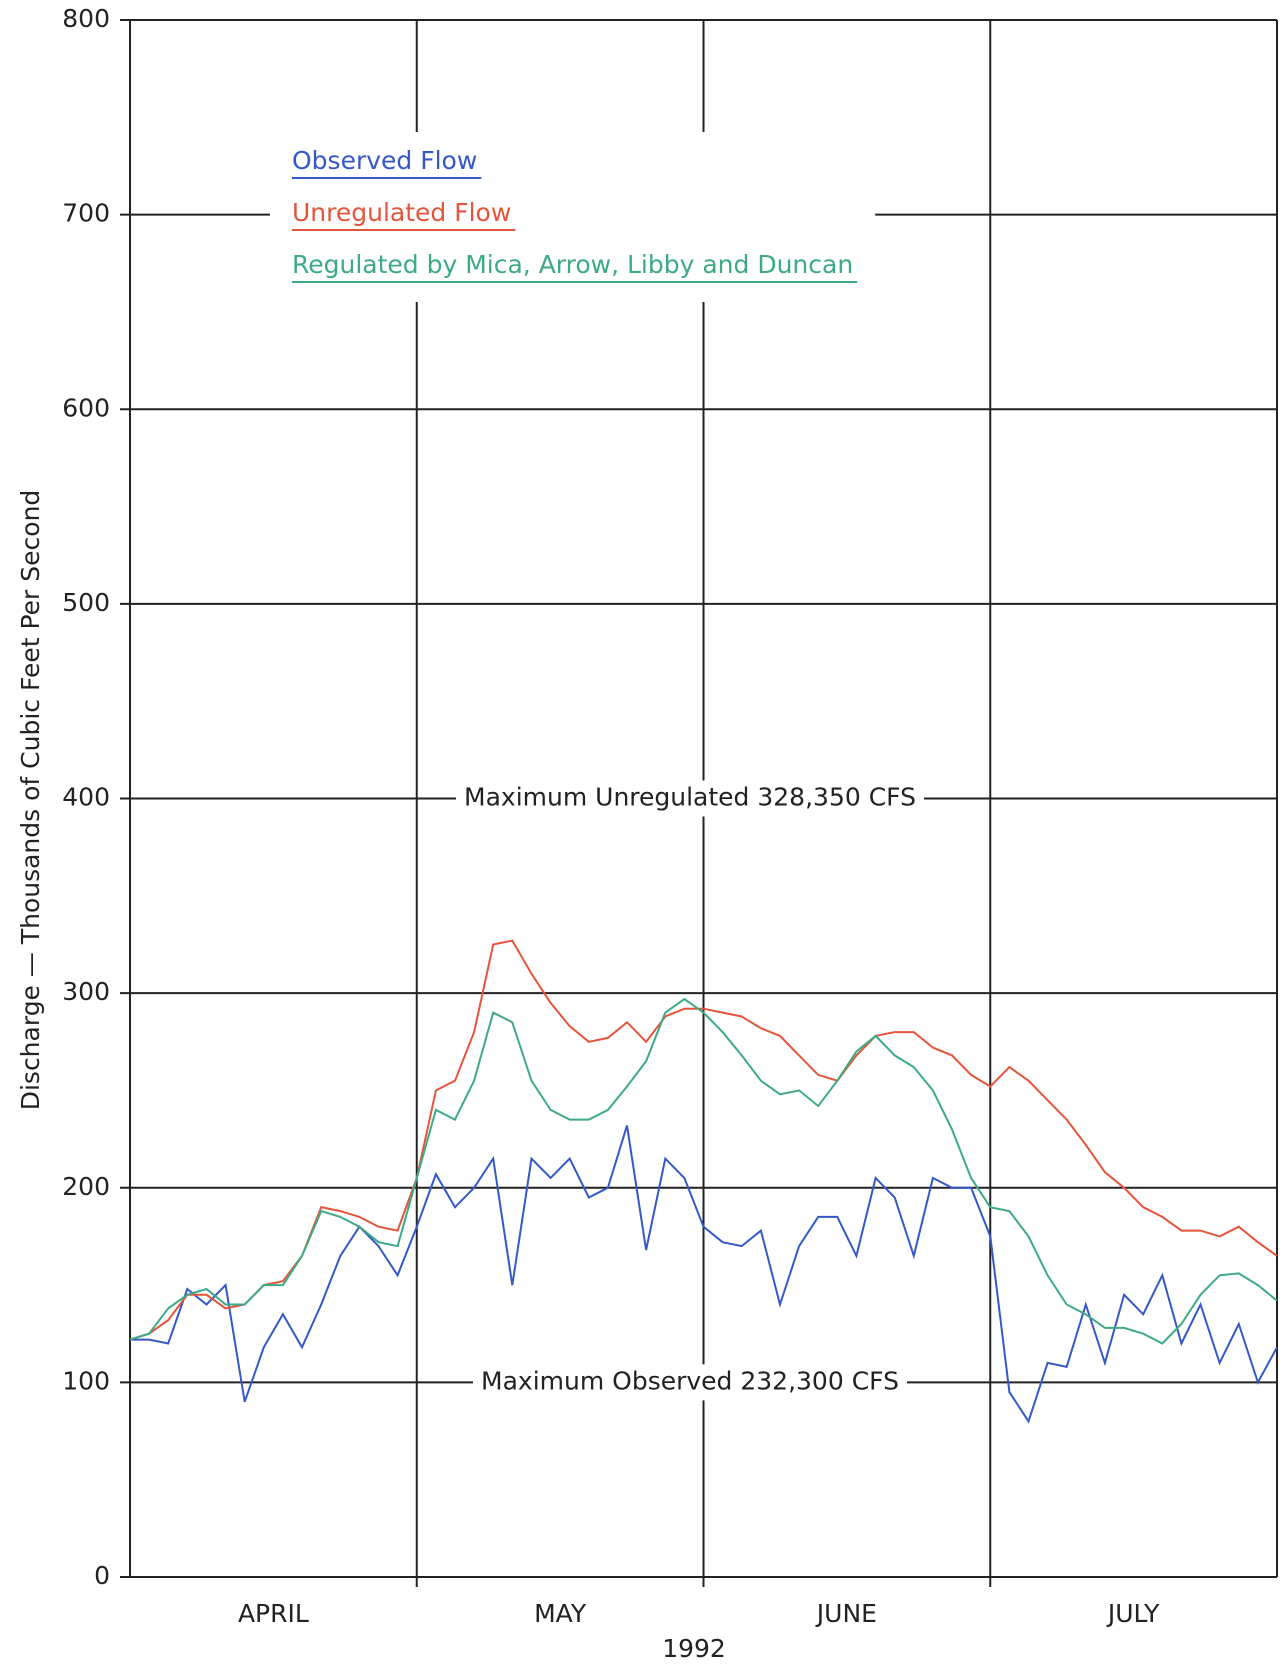 The height and width of the screenshot is (1667, 1285). I want to click on y-tick-label: 500, so click(86, 602).